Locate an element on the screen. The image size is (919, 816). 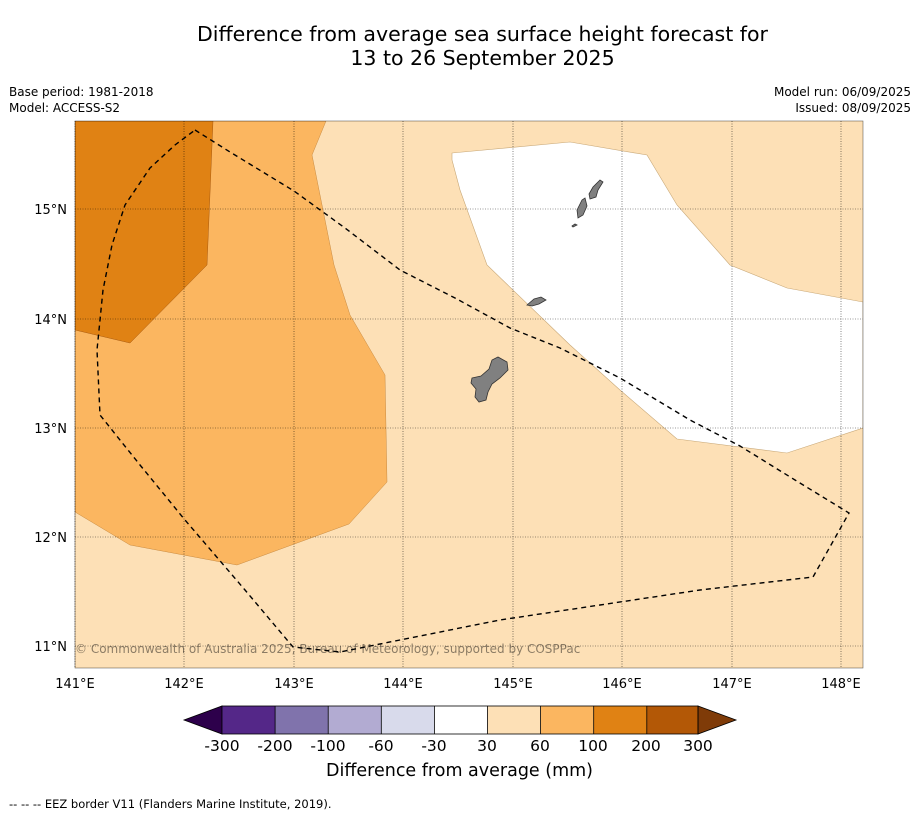
lat-label: 13°N is located at coordinates (50, 429).